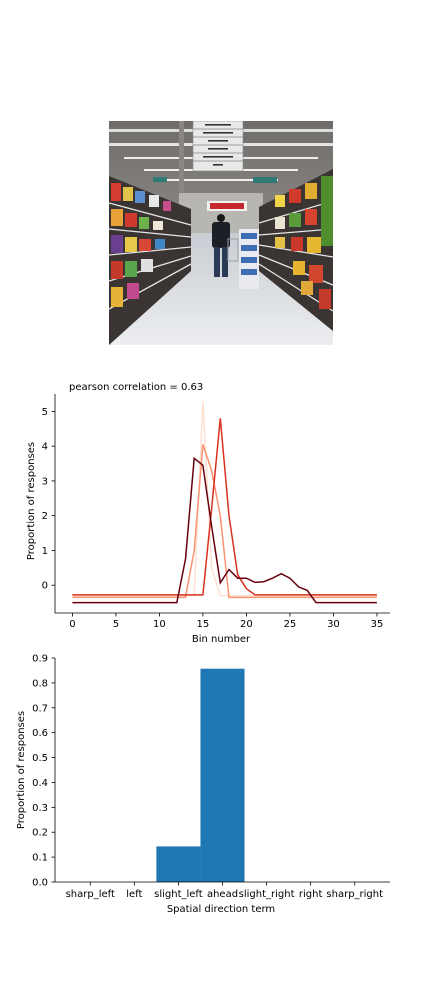 The height and width of the screenshot is (1008, 432). What do you see at coordinates (45, 551) in the screenshot?
I see `y-tick-label: 1` at bounding box center [45, 551].